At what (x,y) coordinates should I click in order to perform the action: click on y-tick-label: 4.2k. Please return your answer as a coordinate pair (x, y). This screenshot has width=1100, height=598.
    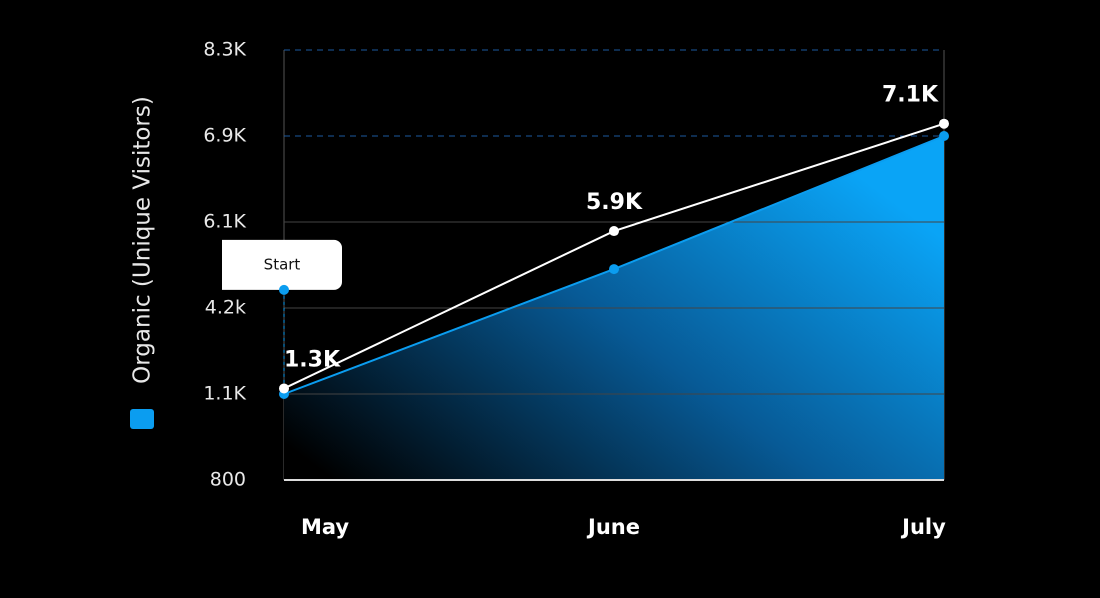
    Looking at the image, I should click on (225, 308).